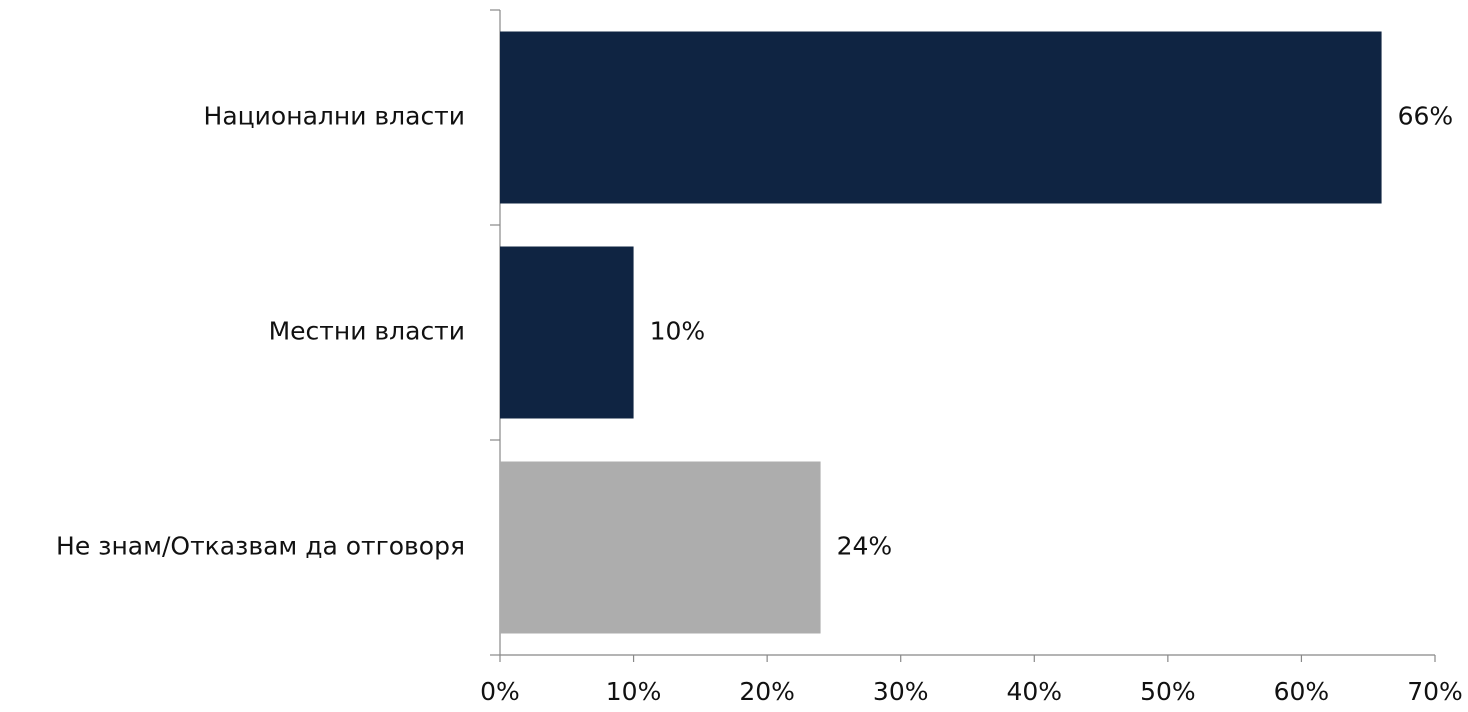 The image size is (1468, 712). What do you see at coordinates (1034, 691) in the screenshot?
I see `x-tick-label: 40%` at bounding box center [1034, 691].